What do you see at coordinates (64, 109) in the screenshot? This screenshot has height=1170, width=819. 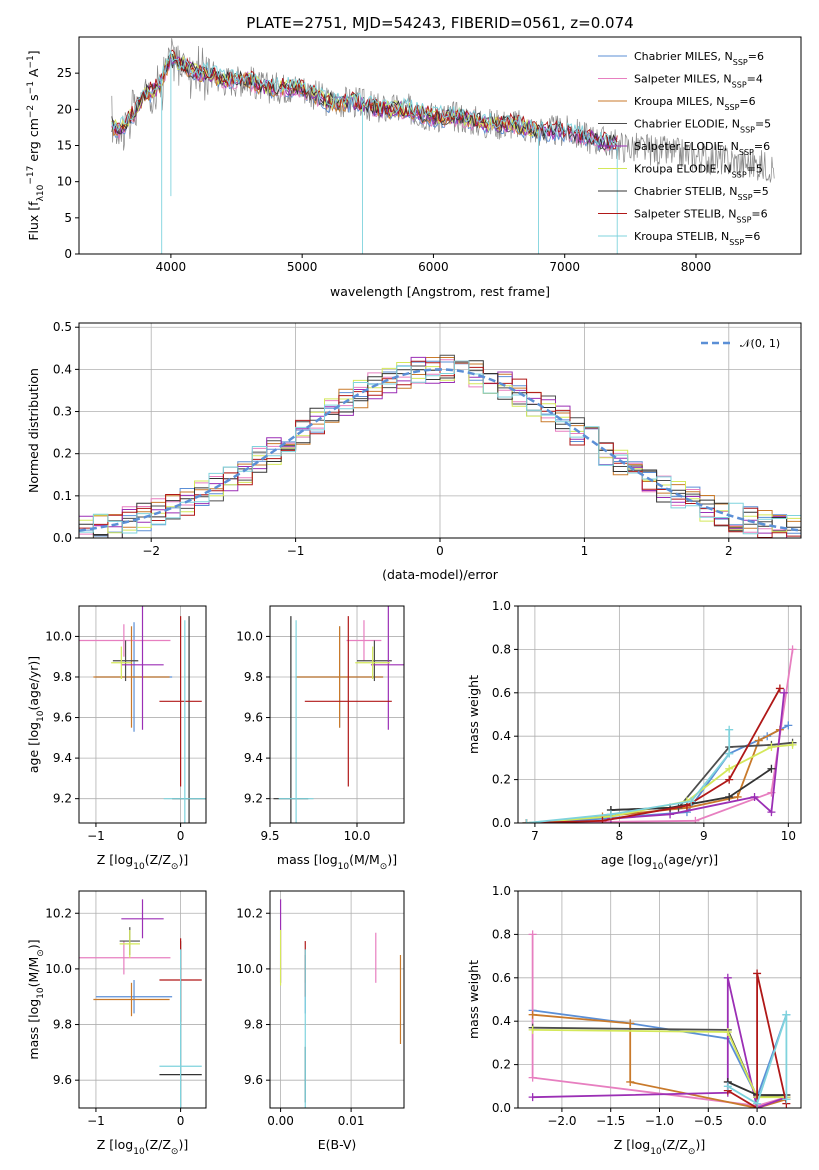 I see `y-tick-label: 20` at bounding box center [64, 109].